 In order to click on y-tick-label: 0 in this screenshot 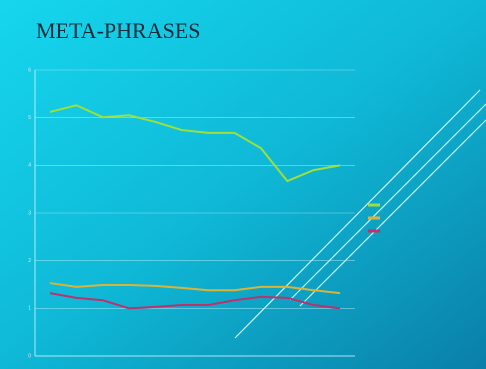, I will do `click(29, 356)`.